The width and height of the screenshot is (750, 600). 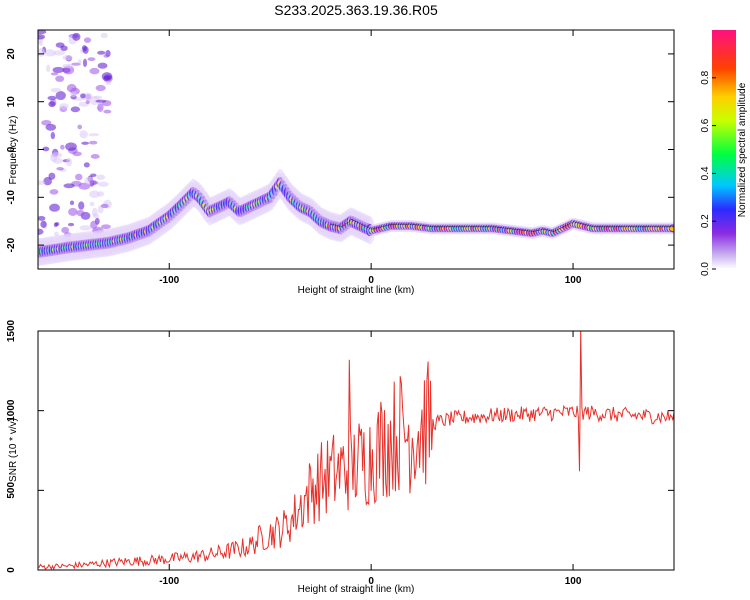 I want to click on colorbar-tick-label: 0.8, so click(x=705, y=77).